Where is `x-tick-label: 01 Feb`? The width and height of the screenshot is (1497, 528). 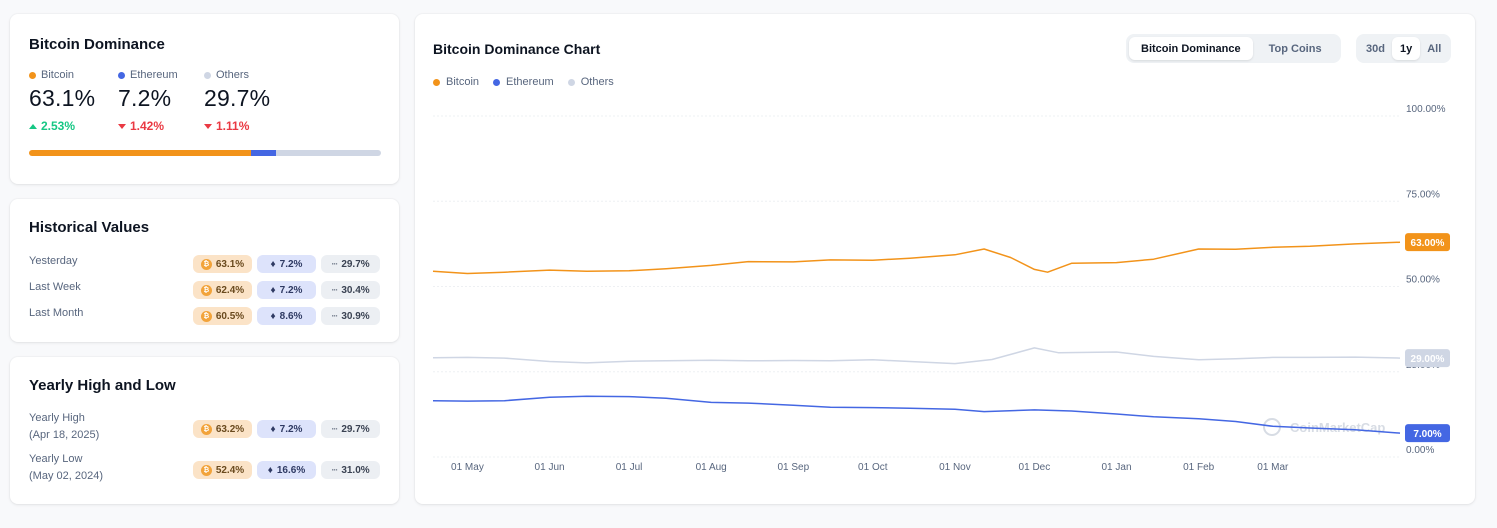 x-tick-label: 01 Feb is located at coordinates (1199, 467).